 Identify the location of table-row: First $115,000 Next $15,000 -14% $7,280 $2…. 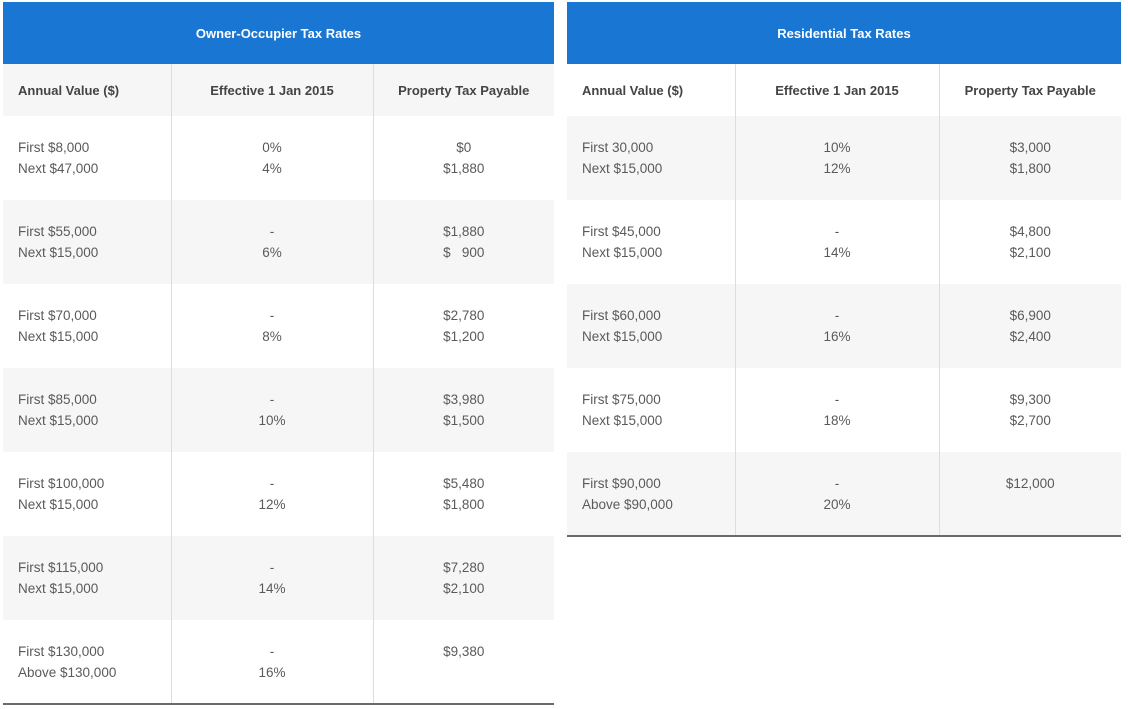
(279, 578).